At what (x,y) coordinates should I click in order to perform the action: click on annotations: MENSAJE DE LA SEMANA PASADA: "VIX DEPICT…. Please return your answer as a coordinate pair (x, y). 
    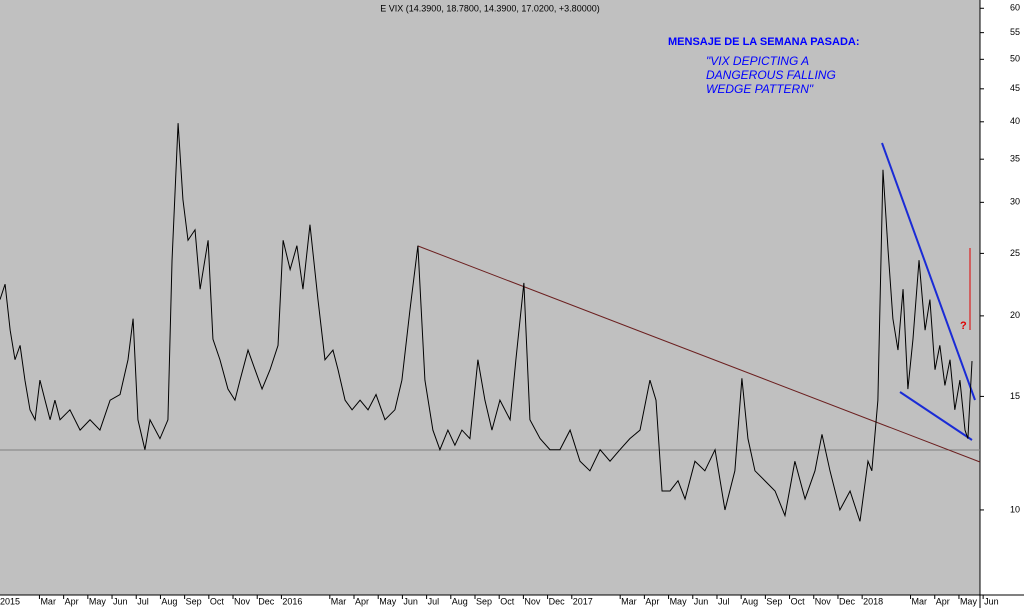
    Looking at the image, I should click on (764, 66).